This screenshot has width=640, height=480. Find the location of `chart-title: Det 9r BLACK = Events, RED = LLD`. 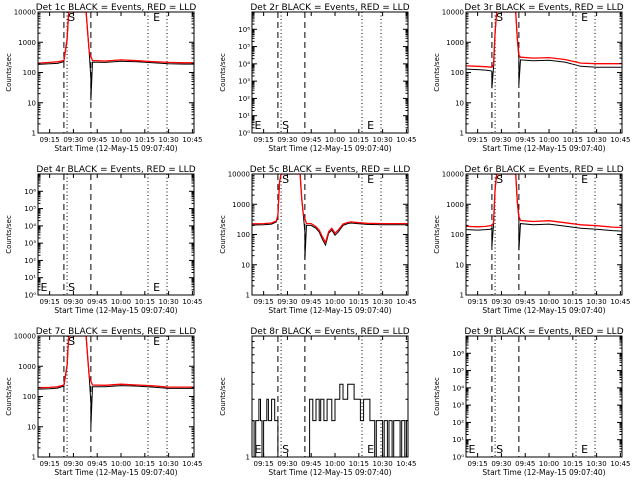

chart-title: Det 9r BLACK = Events, RED = LLD is located at coordinates (543, 332).